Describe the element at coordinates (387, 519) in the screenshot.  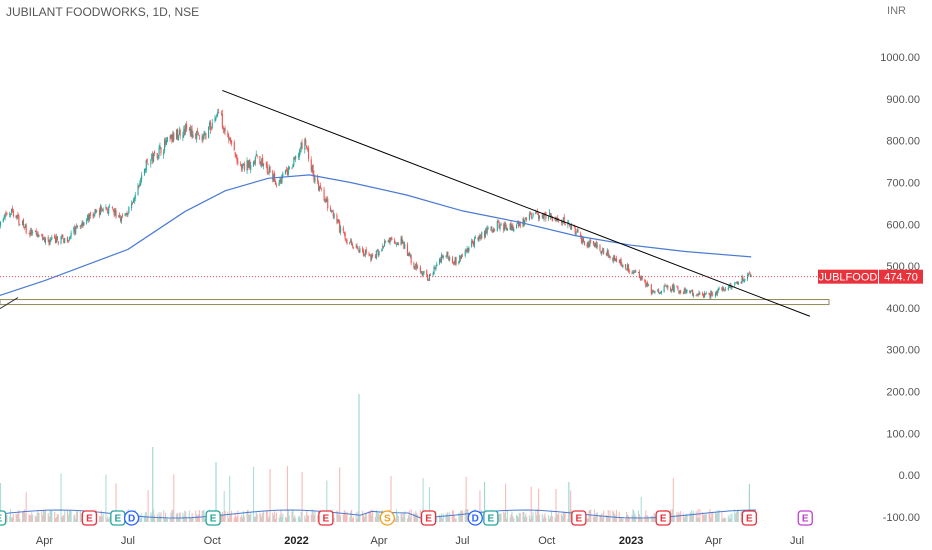
I see `event-label: S` at that location.